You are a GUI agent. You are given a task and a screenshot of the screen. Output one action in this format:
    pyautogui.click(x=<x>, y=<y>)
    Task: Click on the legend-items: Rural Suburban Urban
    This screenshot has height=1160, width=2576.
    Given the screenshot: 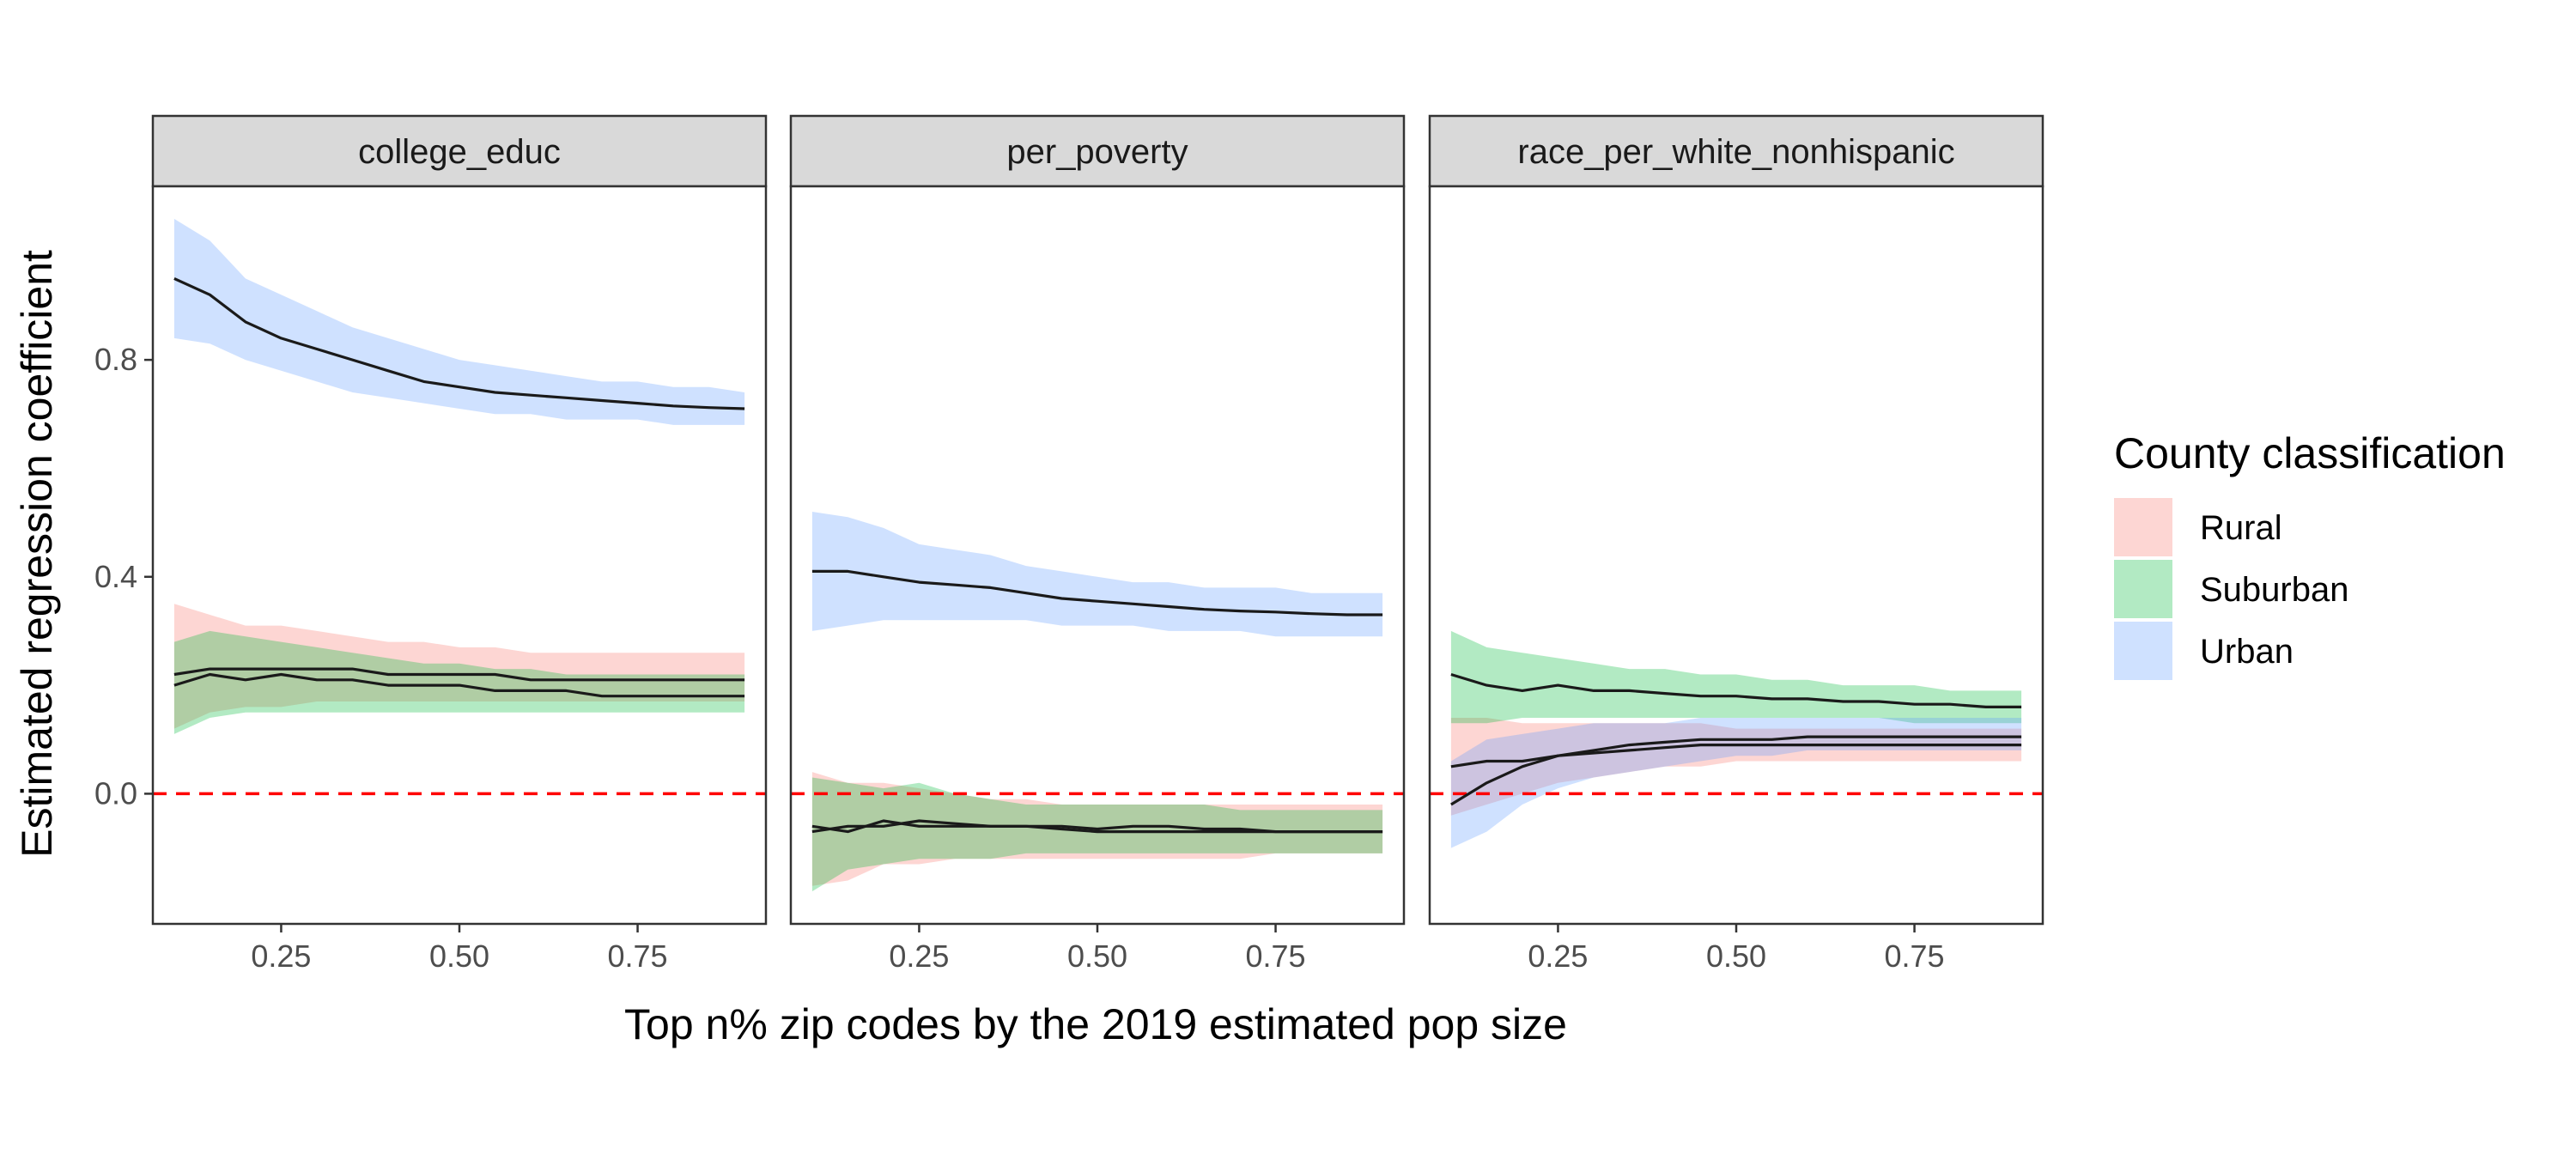 What is the action you would take?
    pyautogui.click(x=2231, y=589)
    